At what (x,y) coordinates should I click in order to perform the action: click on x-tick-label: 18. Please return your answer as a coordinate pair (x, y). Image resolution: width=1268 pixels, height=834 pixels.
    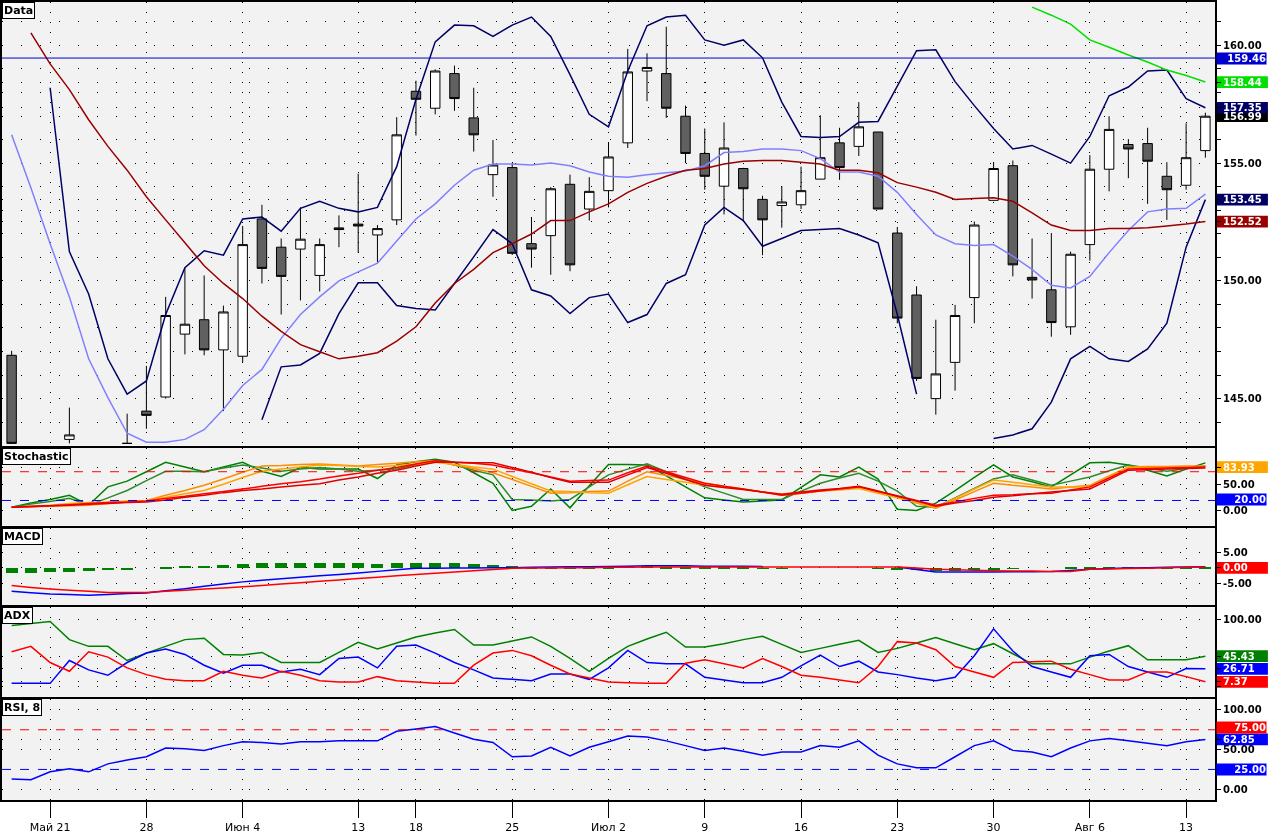
    Looking at the image, I should click on (415, 827).